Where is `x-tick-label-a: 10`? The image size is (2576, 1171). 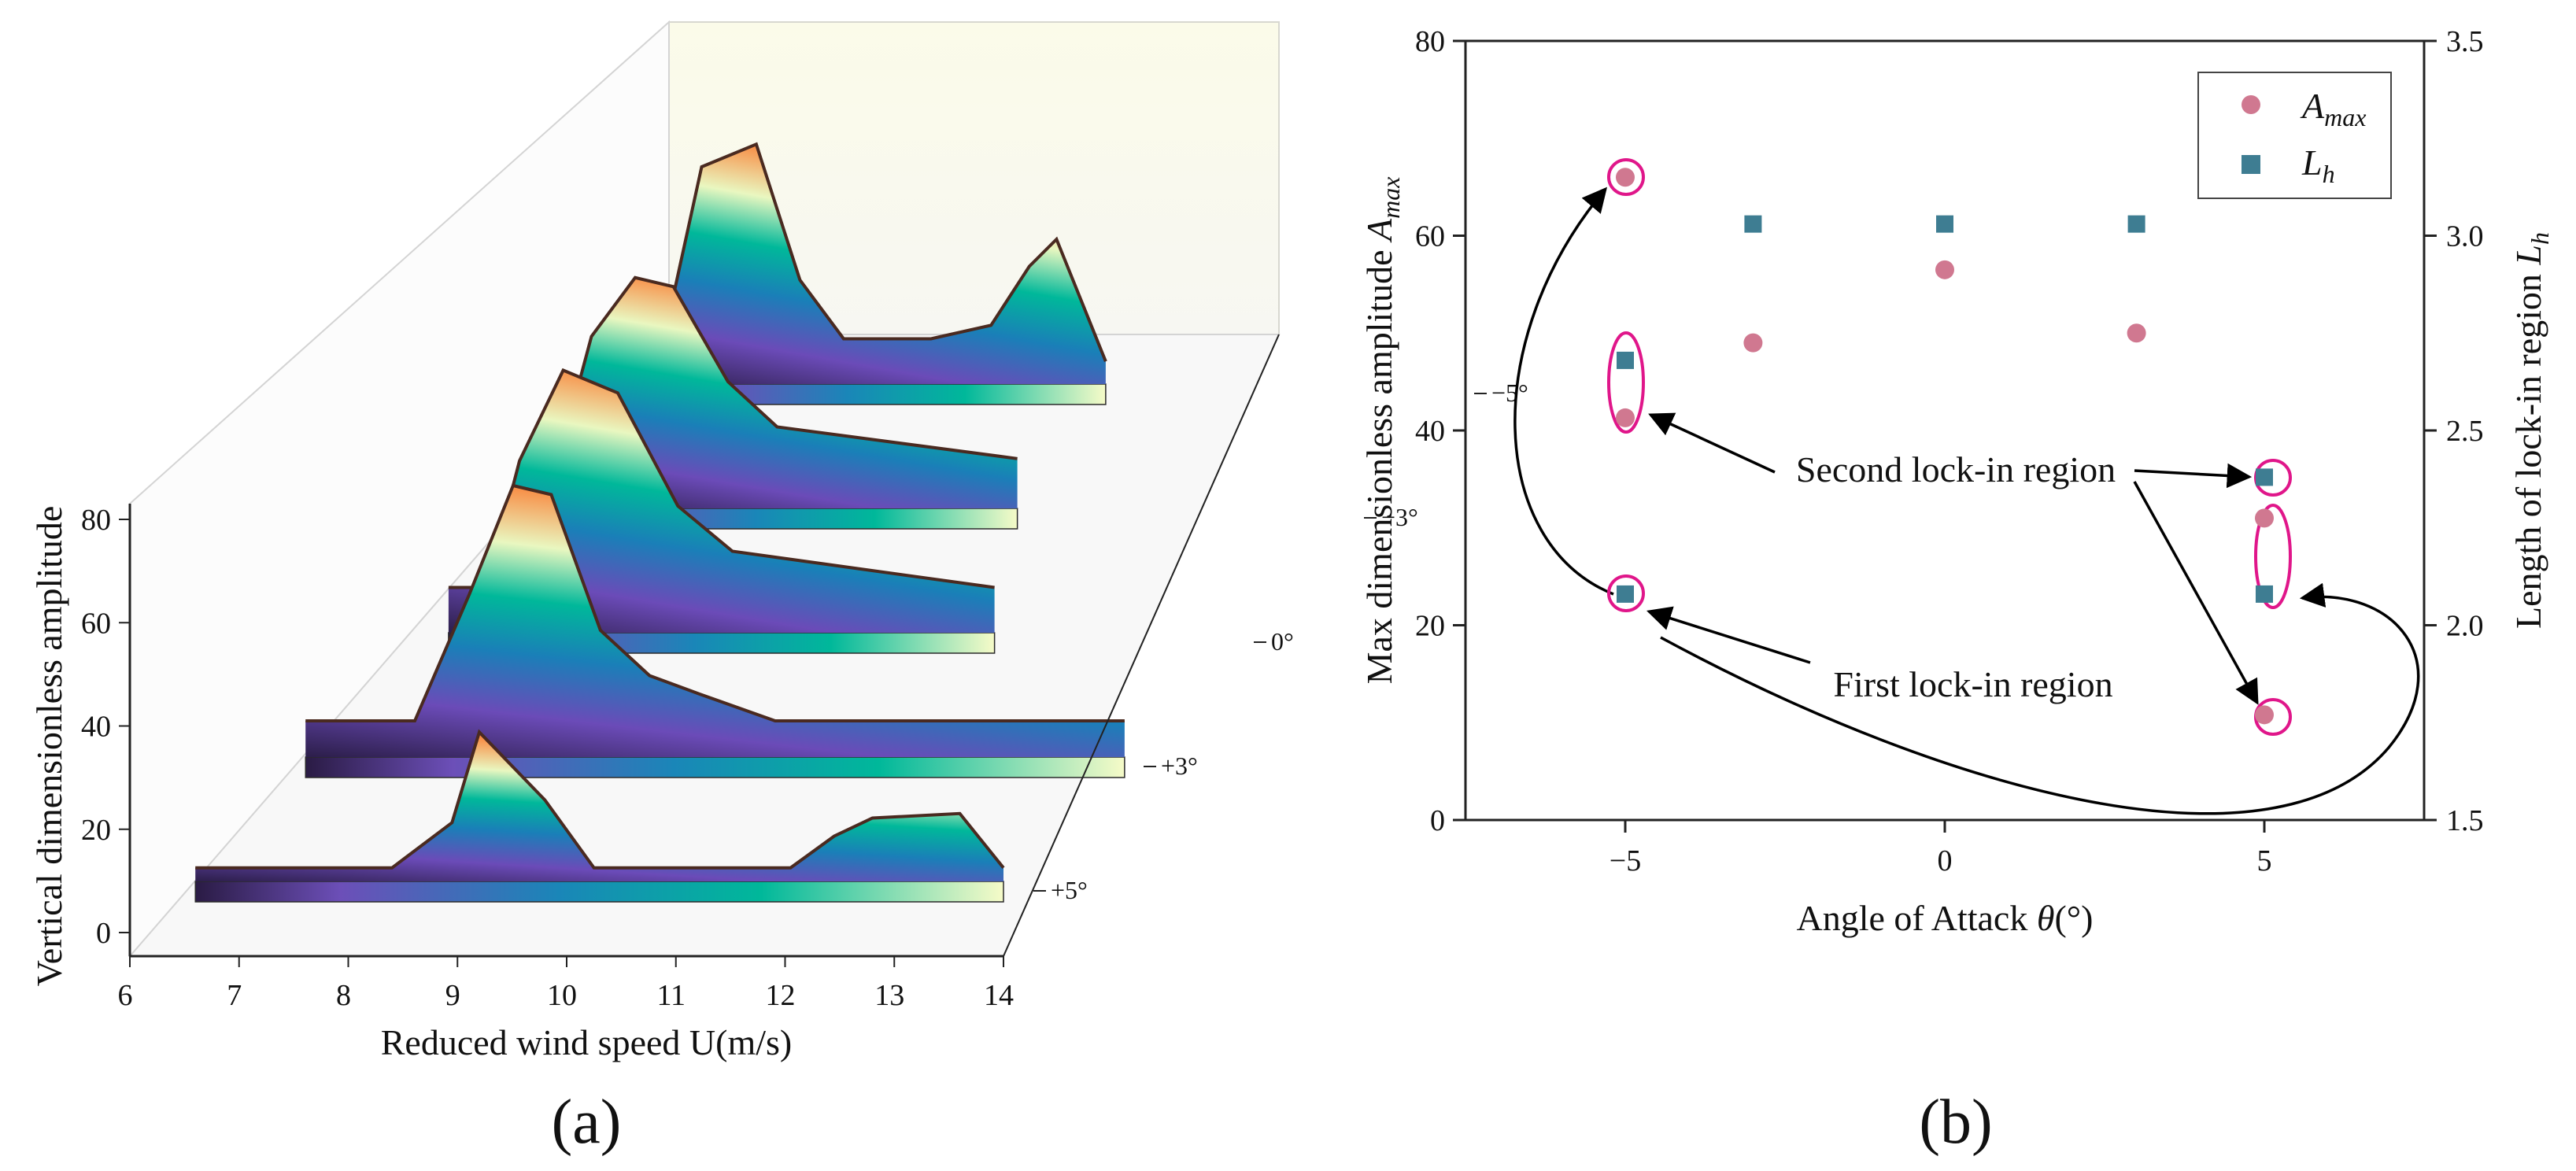 x-tick-label-a: 10 is located at coordinates (562, 995).